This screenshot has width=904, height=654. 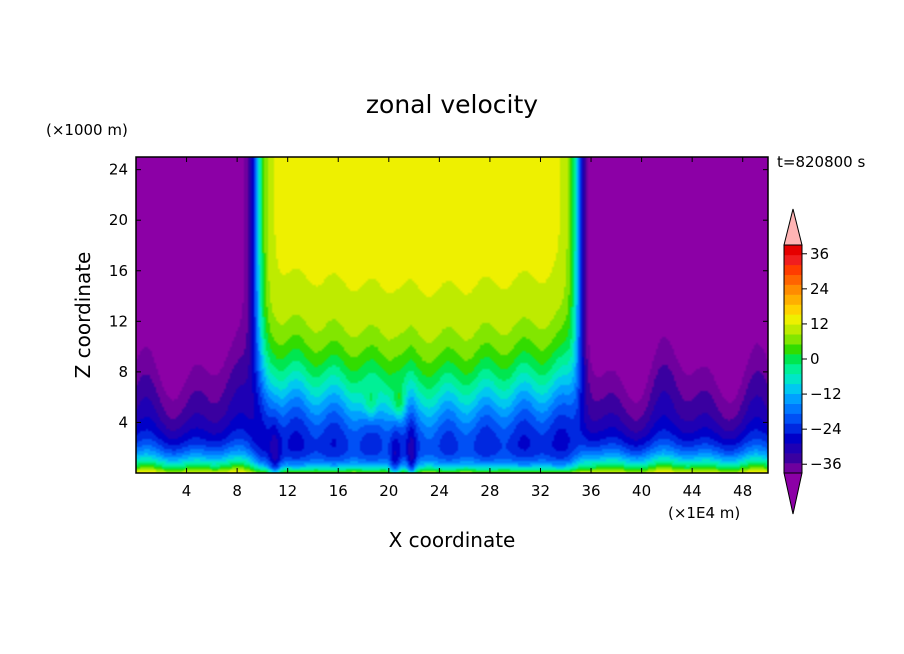 What do you see at coordinates (821, 162) in the screenshot?
I see `time-label: t=820800 s` at bounding box center [821, 162].